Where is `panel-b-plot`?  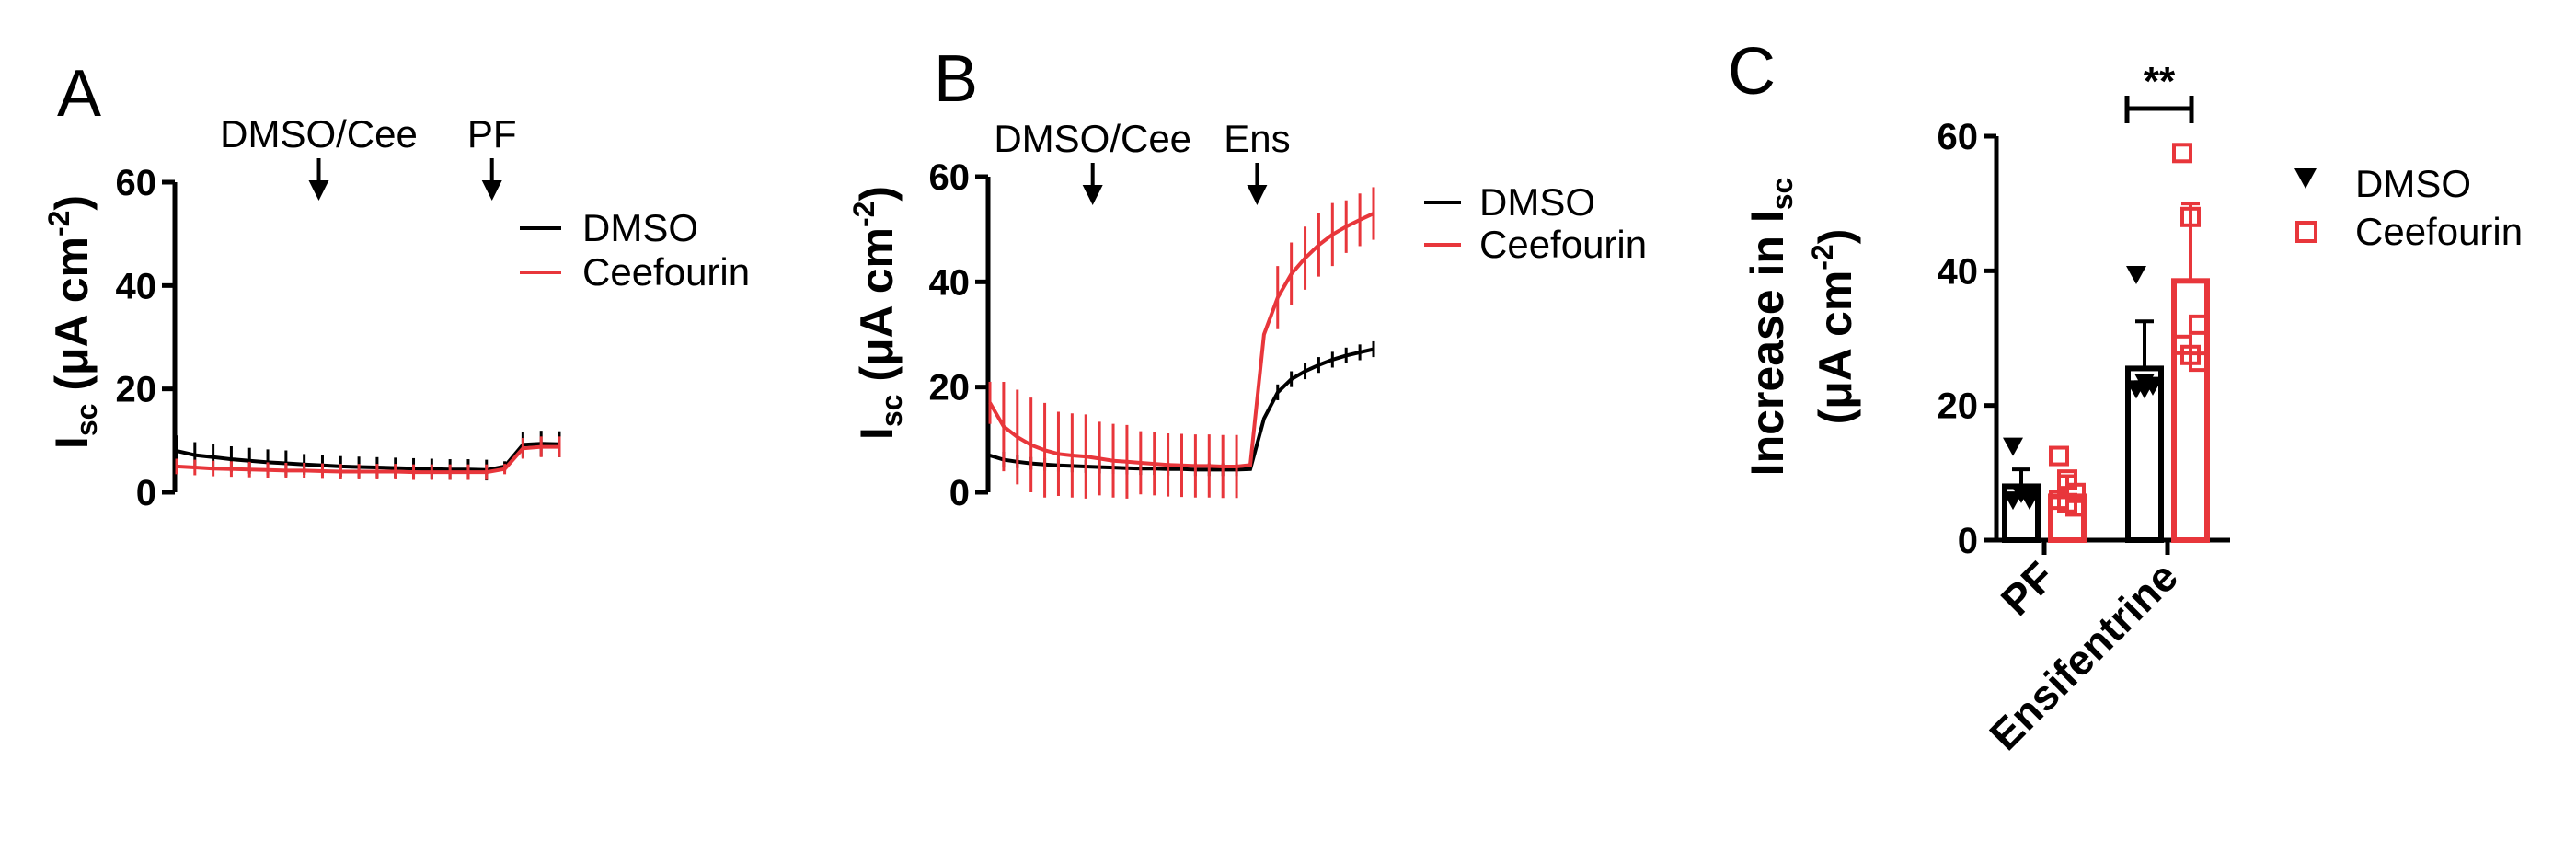 panel-b-plot is located at coordinates (1181, 343).